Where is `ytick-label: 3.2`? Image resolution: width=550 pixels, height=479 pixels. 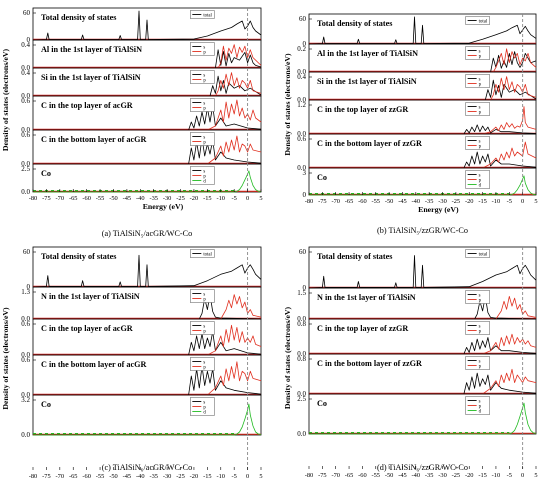
ytick-label: 3.2 is located at coordinates (25, 400).